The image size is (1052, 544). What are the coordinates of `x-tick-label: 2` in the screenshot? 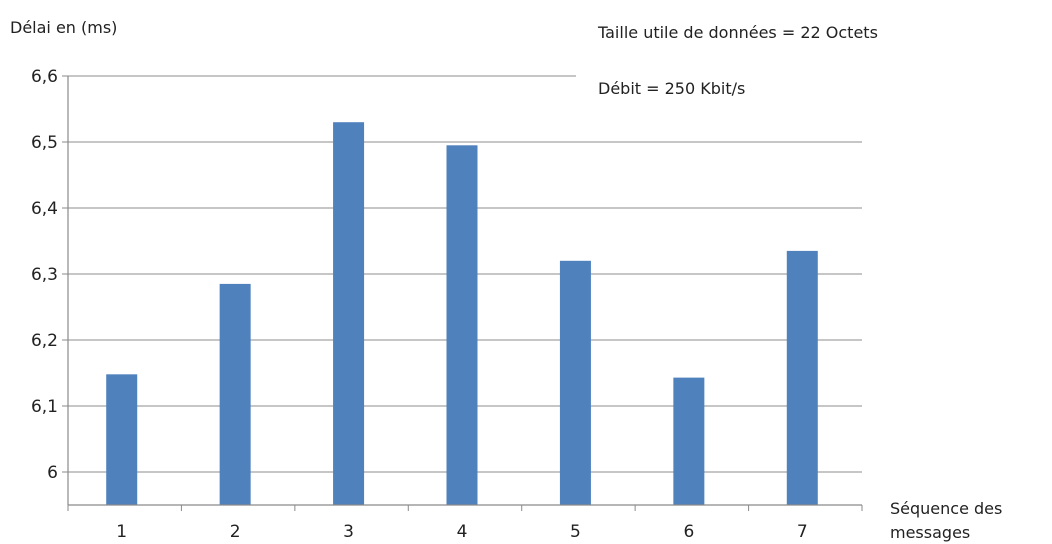 It's located at (235, 532).